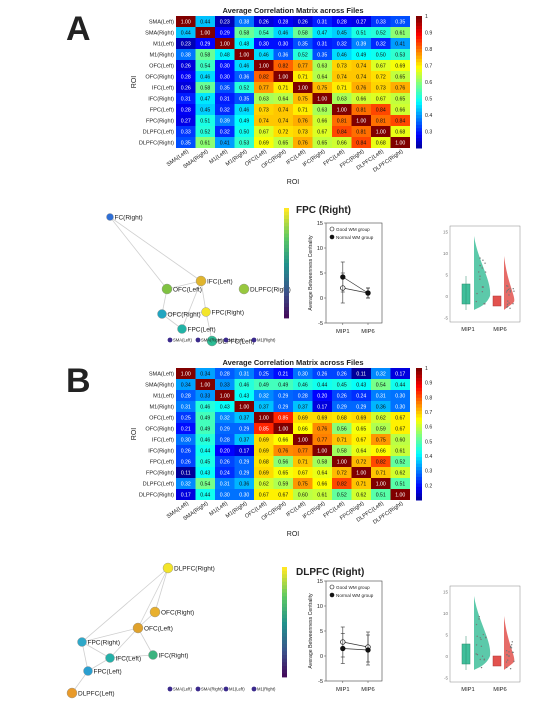  I want to click on heatmap-cell-label: 0.30, so click(264, 45).